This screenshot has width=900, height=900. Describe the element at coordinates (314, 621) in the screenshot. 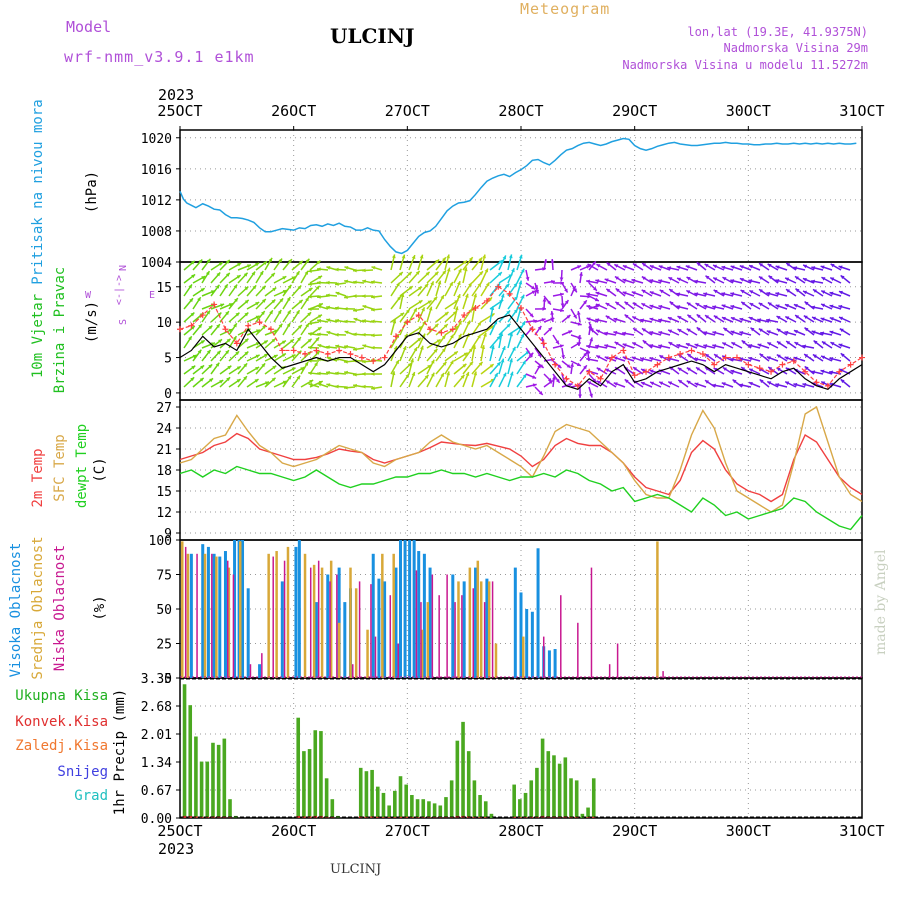

I see `cloud-bar-mid` at that location.